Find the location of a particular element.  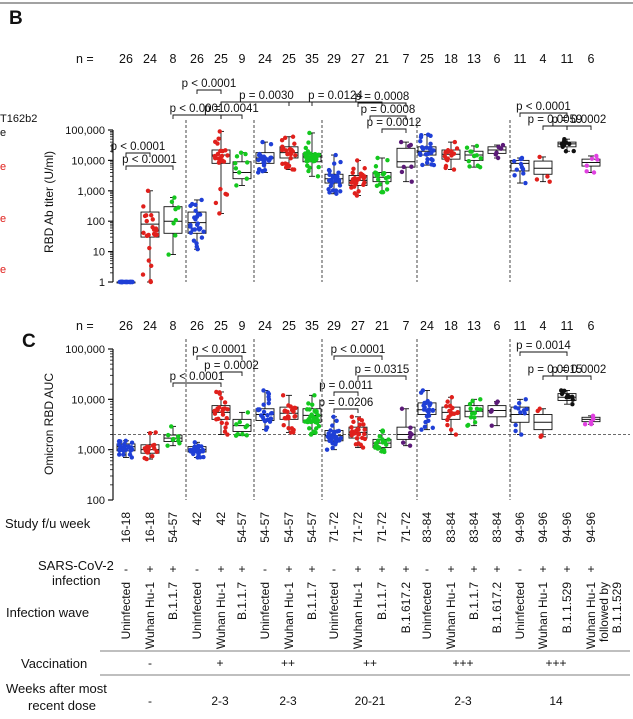

n-value-3: 26 is located at coordinates (197, 326).